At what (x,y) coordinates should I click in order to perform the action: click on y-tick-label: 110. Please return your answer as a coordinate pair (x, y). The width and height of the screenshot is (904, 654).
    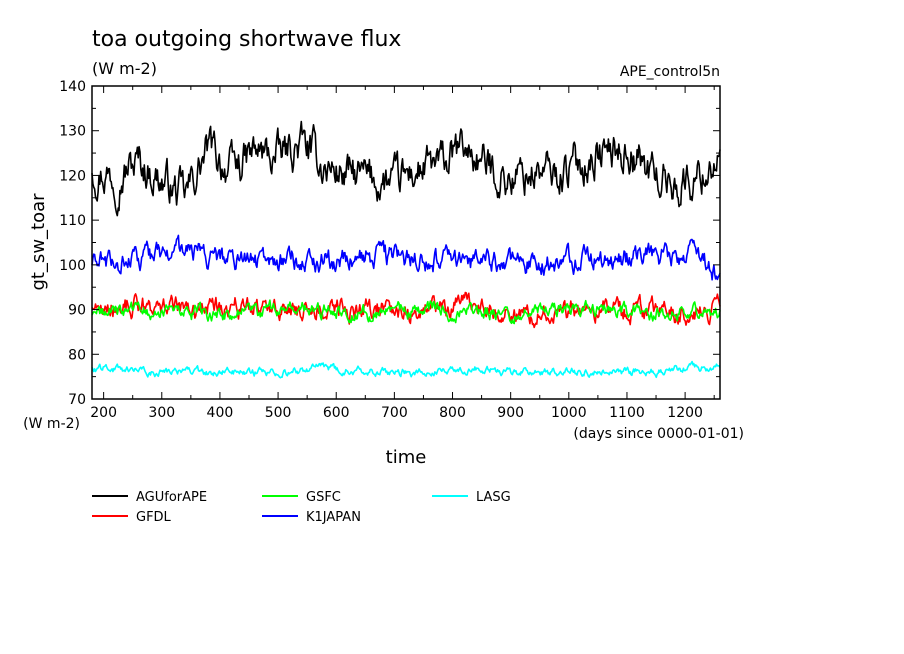
    Looking at the image, I should click on (72, 221).